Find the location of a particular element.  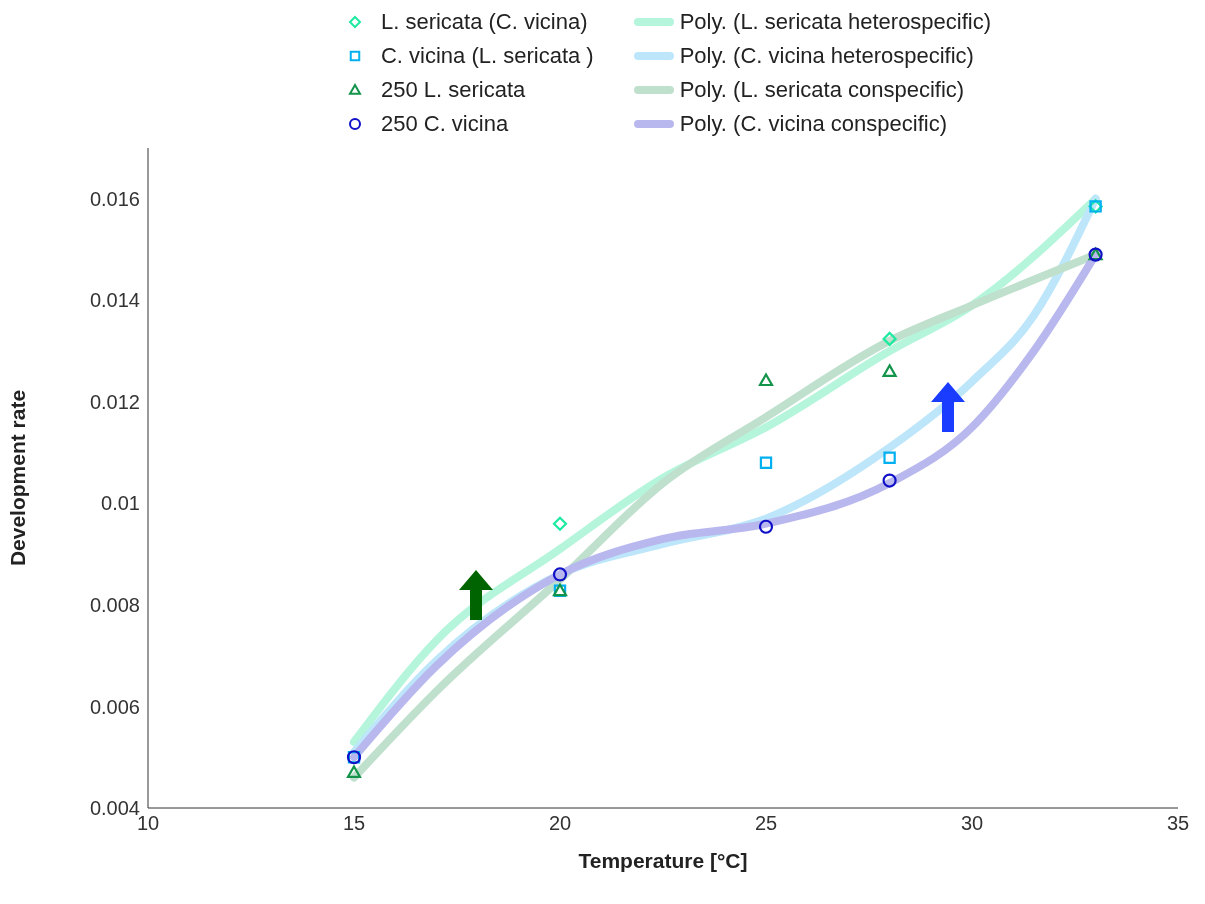

y-tick-label: 0.006 is located at coordinates (114, 706).